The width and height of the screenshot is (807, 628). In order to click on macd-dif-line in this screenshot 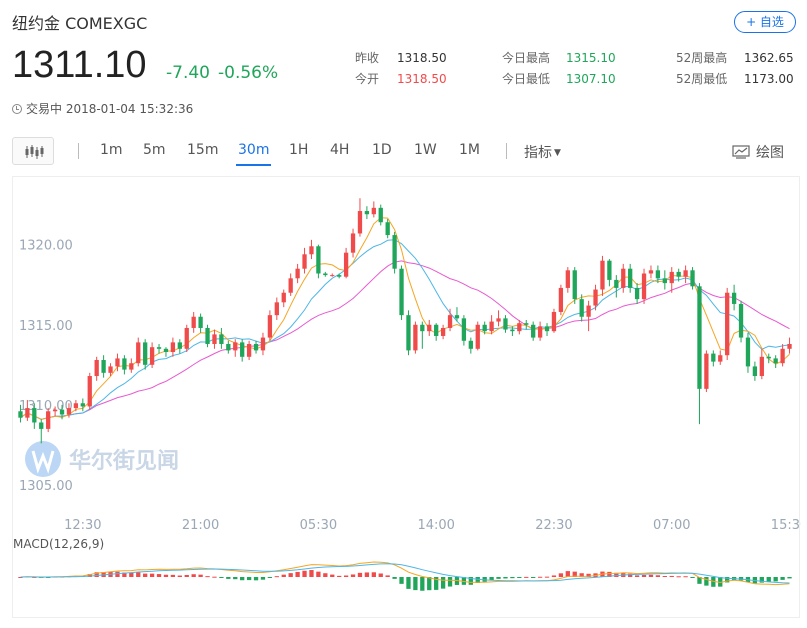, I will do `click(405, 573)`.